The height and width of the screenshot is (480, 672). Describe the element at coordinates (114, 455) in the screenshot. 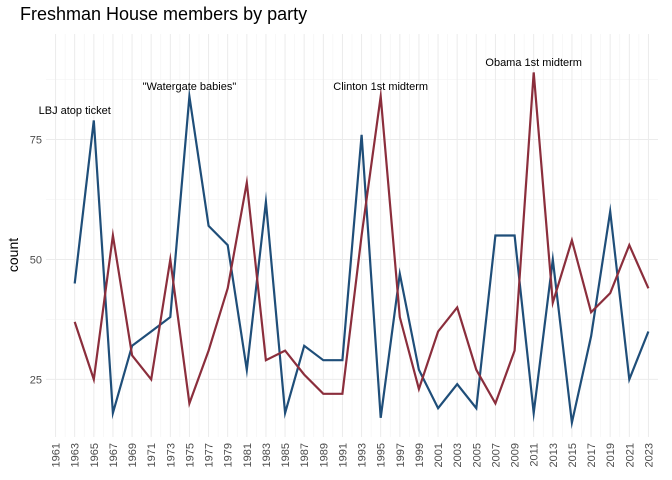

I see `x-tick-label: 1967` at that location.